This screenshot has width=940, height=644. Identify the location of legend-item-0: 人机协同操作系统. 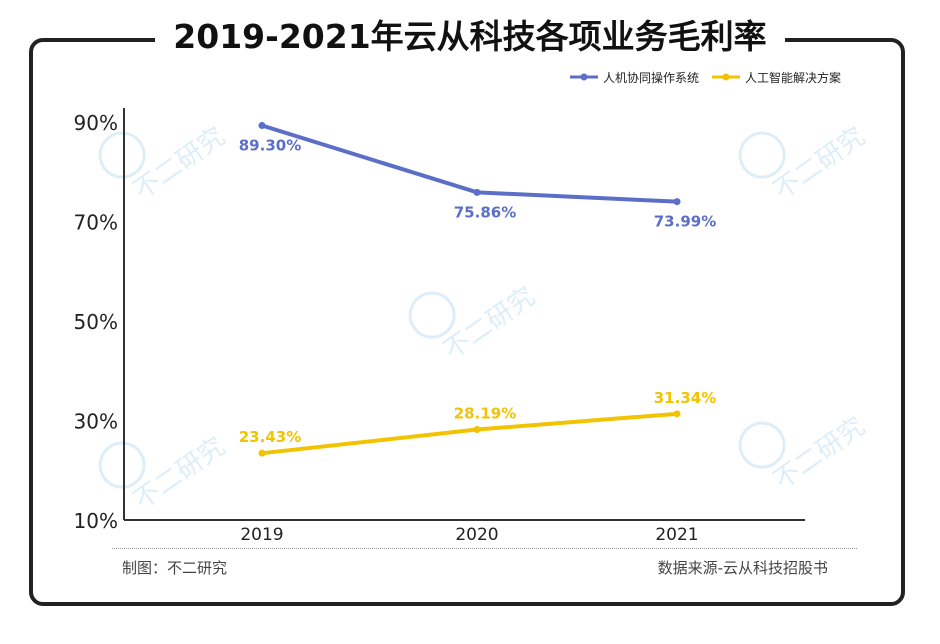
(634, 77).